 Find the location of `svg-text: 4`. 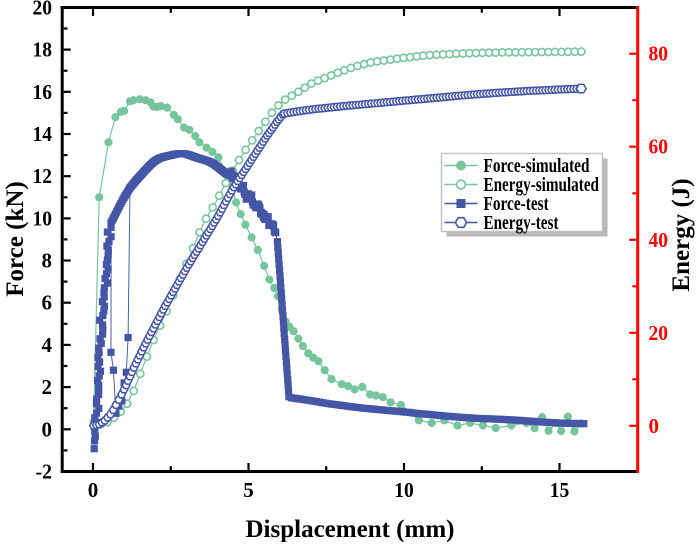

svg-text: 4 is located at coordinates (47, 345).